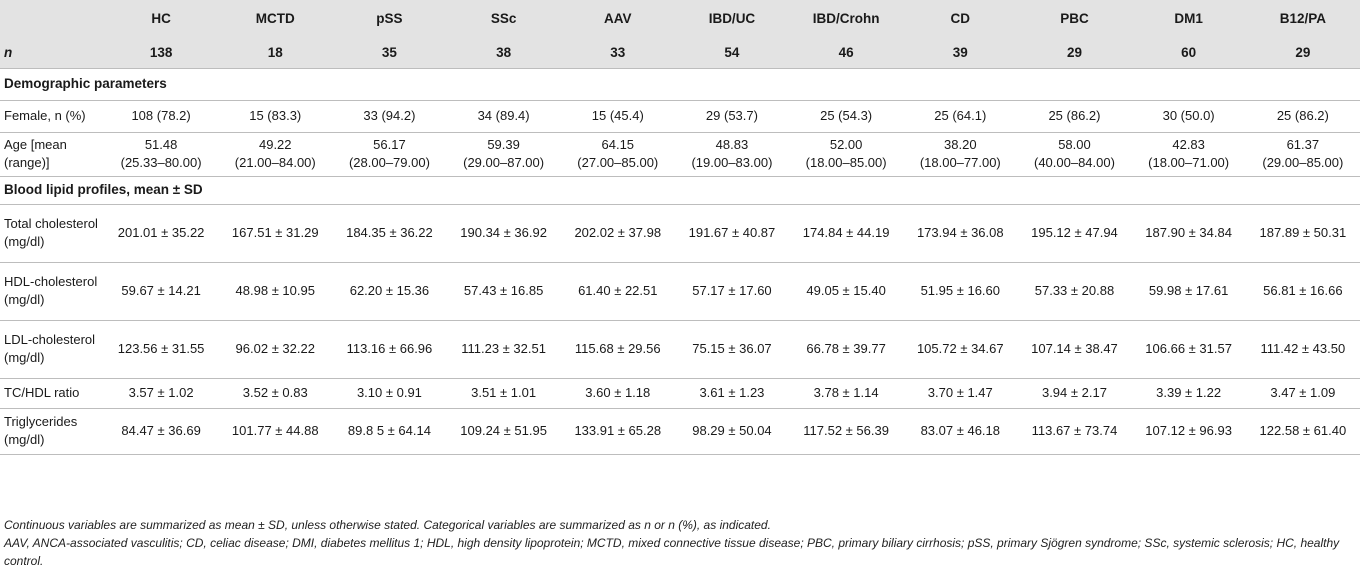 Image resolution: width=1360 pixels, height=576 pixels. I want to click on header-cell: IBD/Crohn, so click(846, 18).